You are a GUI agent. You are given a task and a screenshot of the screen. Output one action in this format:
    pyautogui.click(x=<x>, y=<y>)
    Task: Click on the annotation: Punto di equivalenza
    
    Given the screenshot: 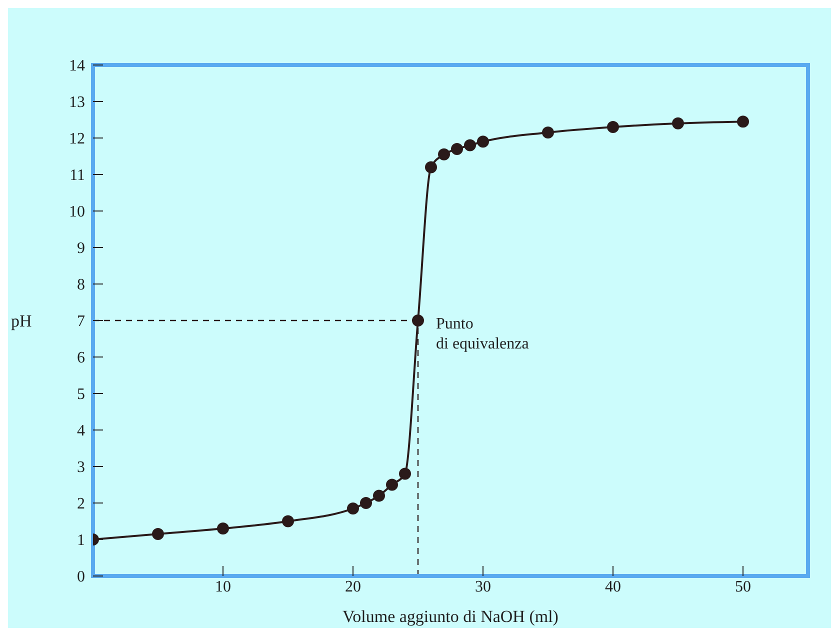 What is the action you would take?
    pyautogui.click(x=482, y=334)
    